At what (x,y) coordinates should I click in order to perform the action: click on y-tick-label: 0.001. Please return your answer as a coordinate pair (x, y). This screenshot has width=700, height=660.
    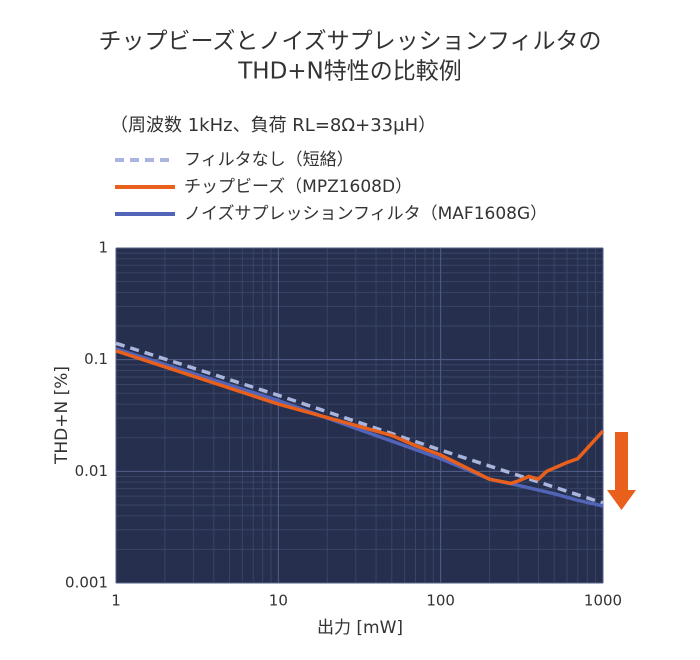
    Looking at the image, I should click on (86, 583).